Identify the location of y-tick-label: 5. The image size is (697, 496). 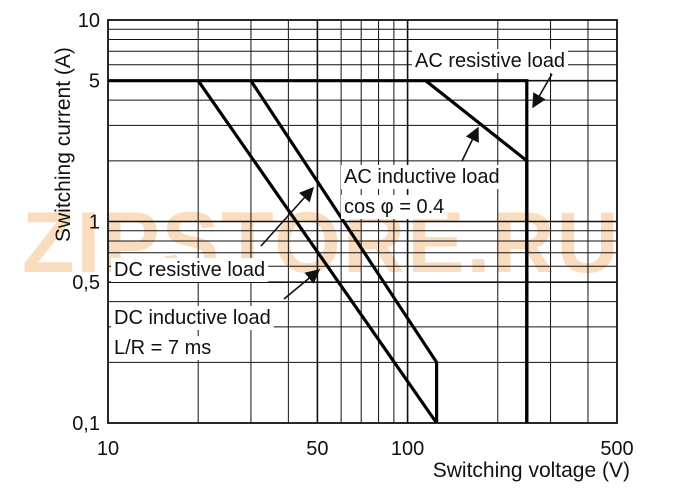
(94, 82).